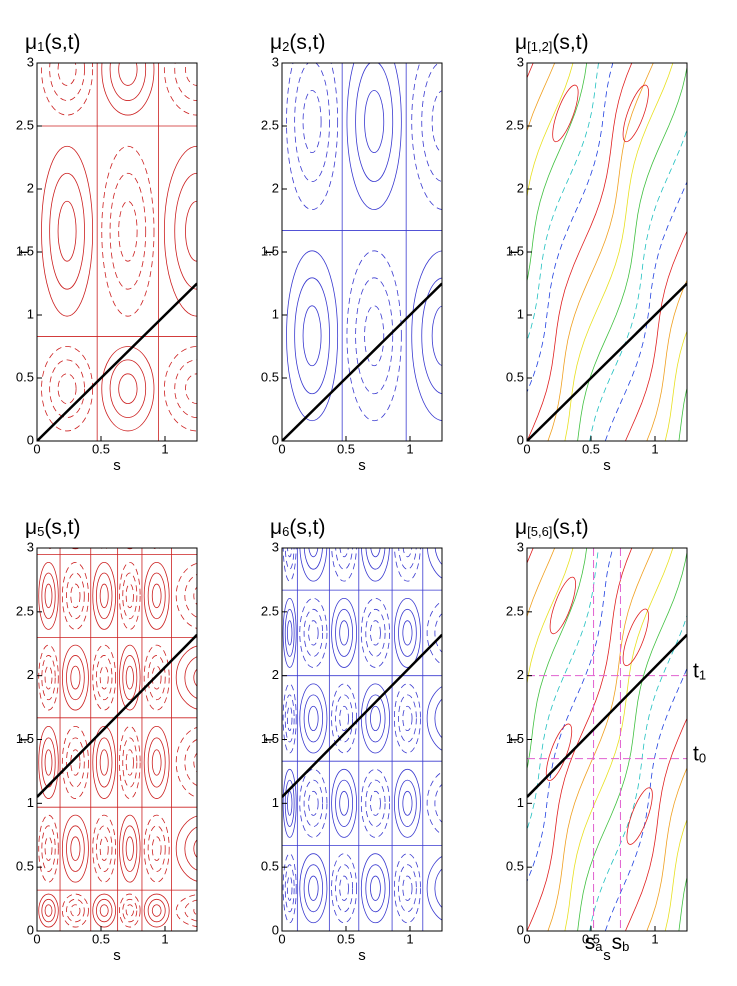  What do you see at coordinates (702, 675) in the screenshot?
I see `annotation-sub: 1` at bounding box center [702, 675].